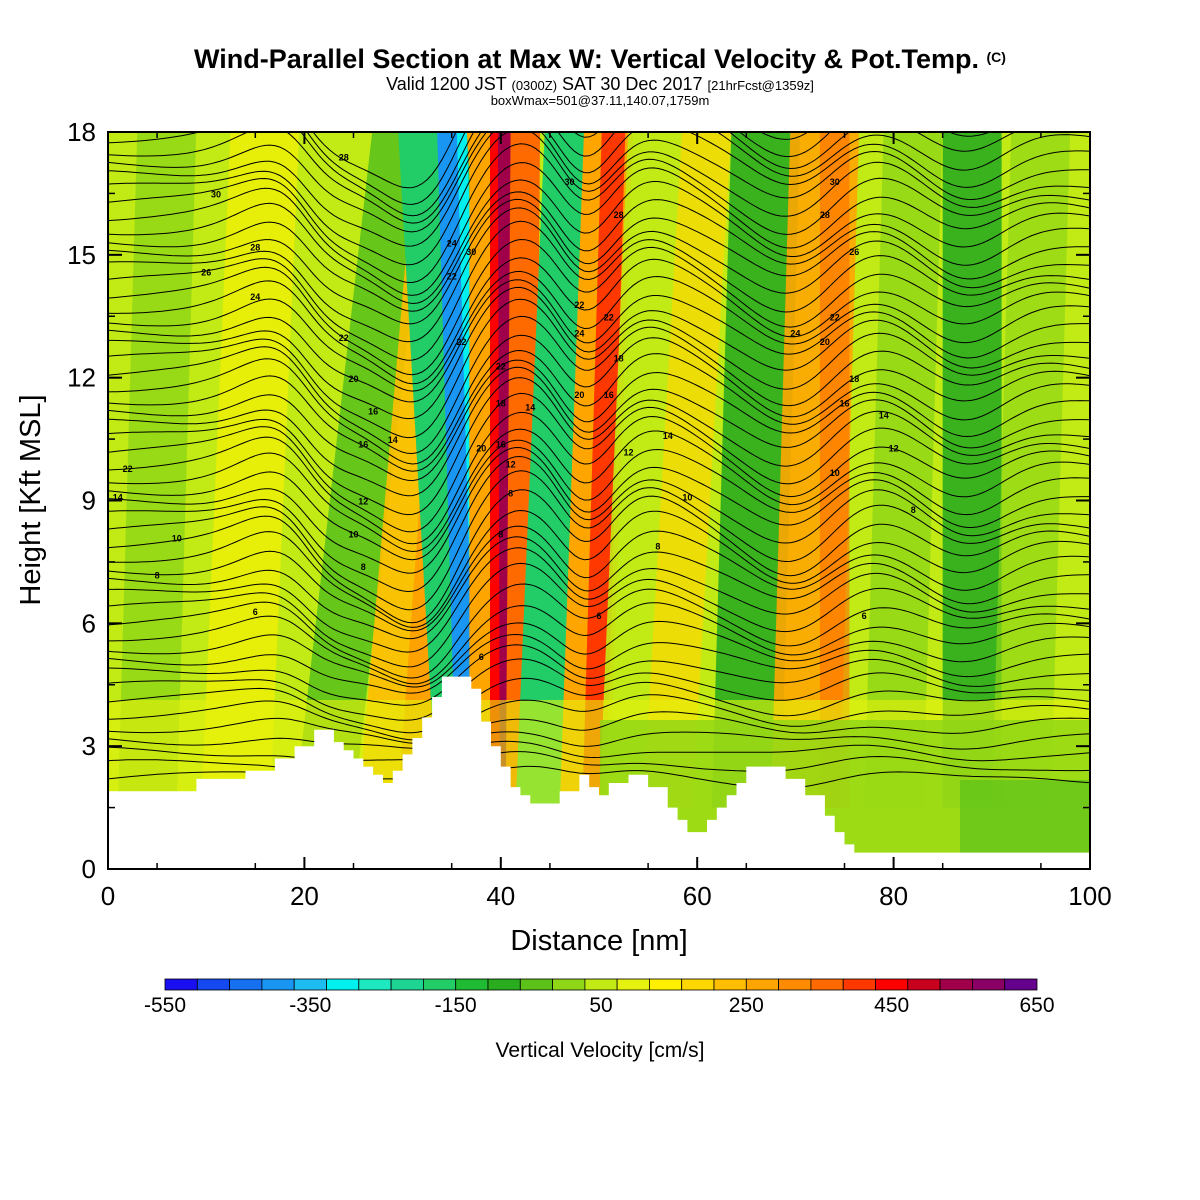  Describe the element at coordinates (697, 896) in the screenshot. I see `x-tick-label: 60` at that location.